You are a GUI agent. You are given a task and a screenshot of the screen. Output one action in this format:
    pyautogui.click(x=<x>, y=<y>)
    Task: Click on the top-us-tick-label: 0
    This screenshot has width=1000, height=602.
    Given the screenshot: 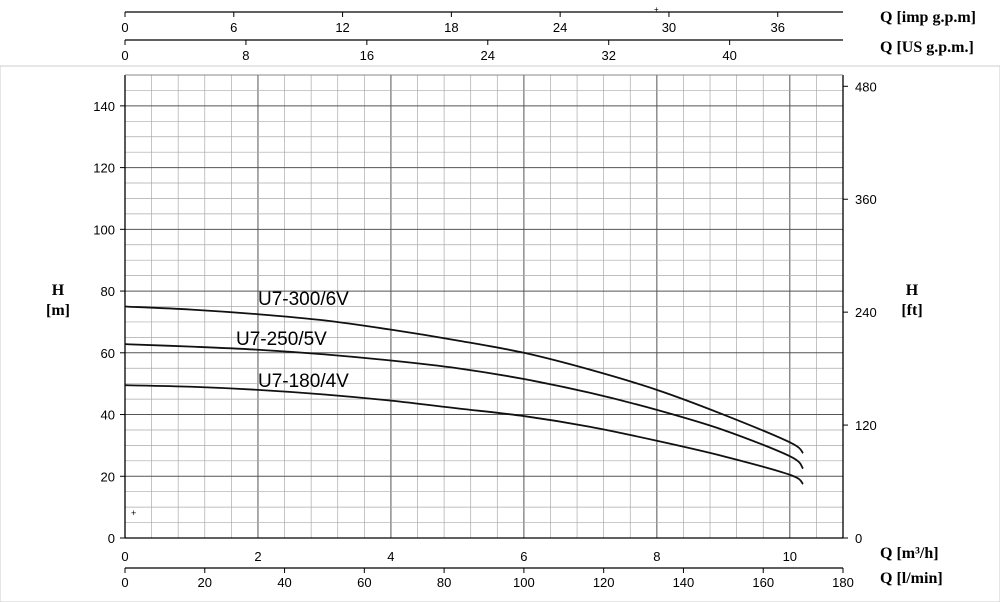 What is the action you would take?
    pyautogui.click(x=124, y=55)
    